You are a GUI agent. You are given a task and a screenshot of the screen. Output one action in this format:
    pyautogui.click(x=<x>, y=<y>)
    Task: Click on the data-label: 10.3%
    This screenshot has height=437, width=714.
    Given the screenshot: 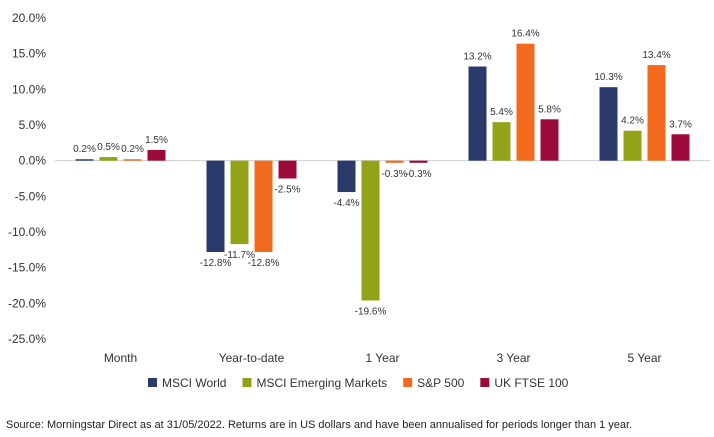 What is the action you would take?
    pyautogui.click(x=608, y=77)
    